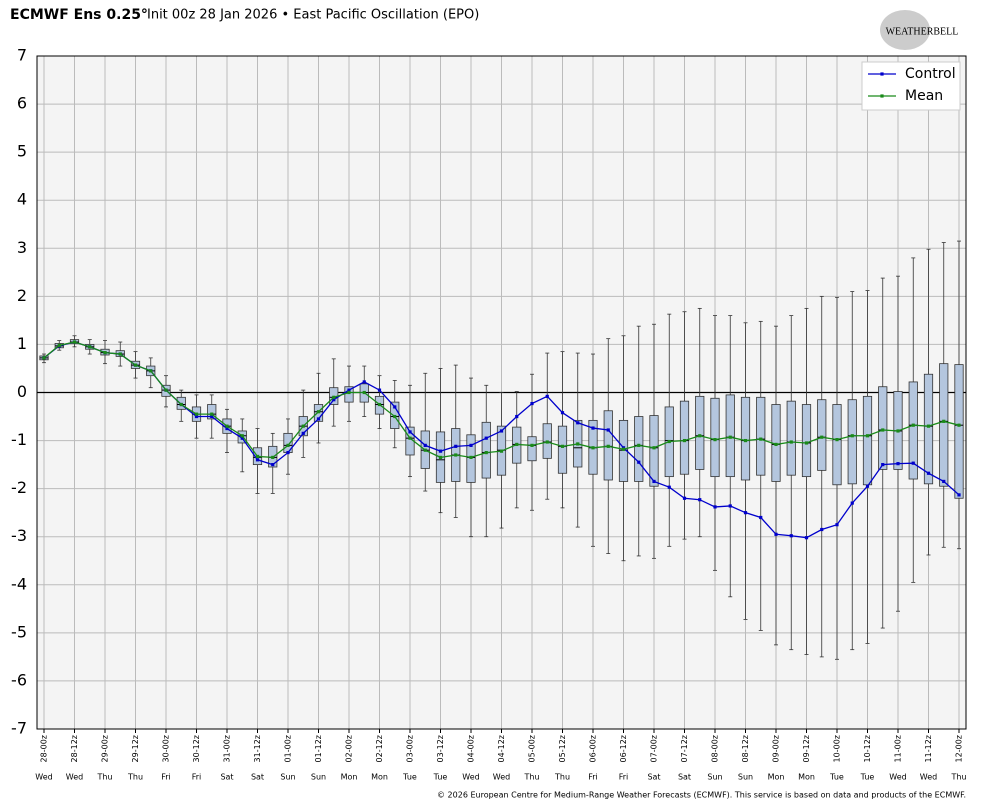 The image size is (984, 812). Describe the element at coordinates (19, 679) in the screenshot. I see `y-tick-label: -6` at that location.